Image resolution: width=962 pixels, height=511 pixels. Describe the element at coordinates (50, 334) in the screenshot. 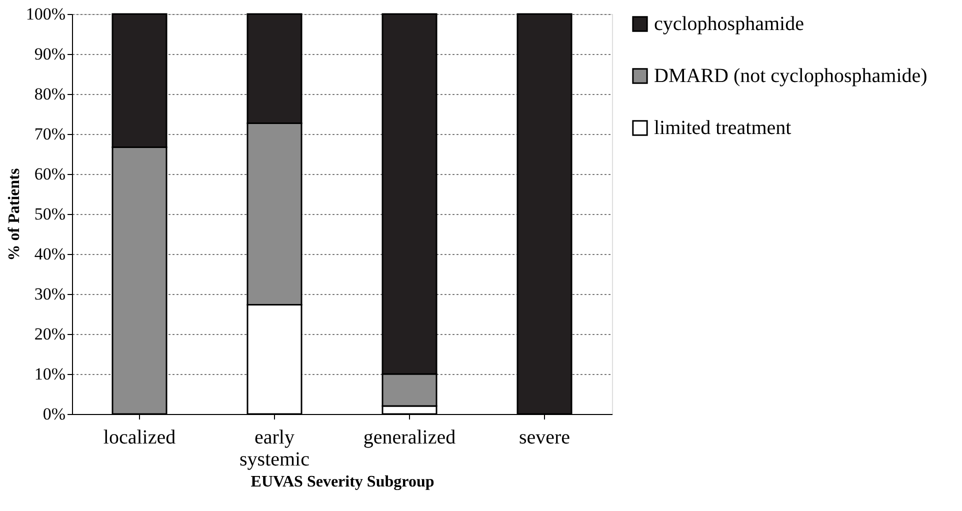

I see `y-tick-label: 20%` at that location.